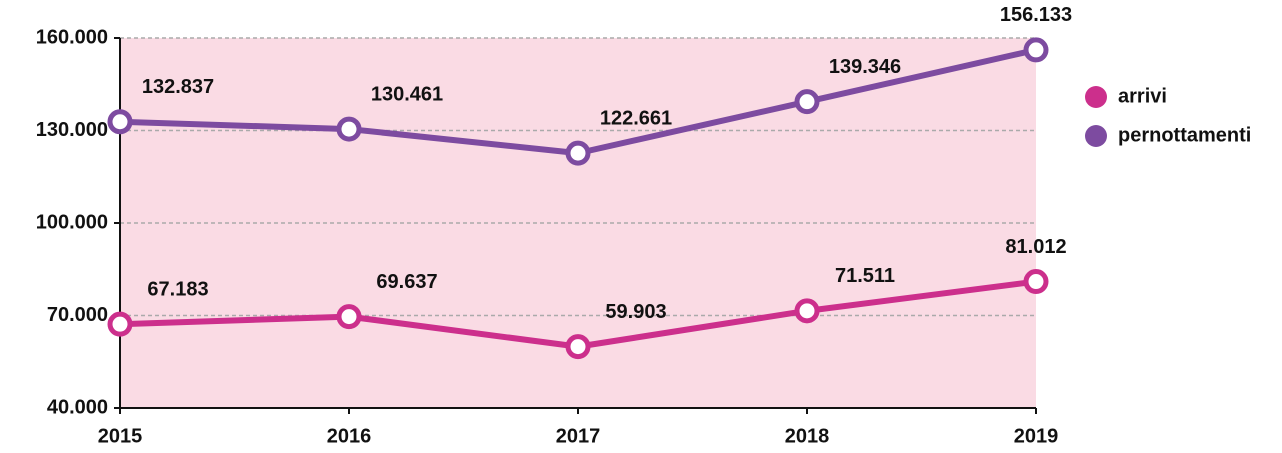 The image size is (1282, 453). I want to click on x-tick-label: 2018, so click(807, 436).